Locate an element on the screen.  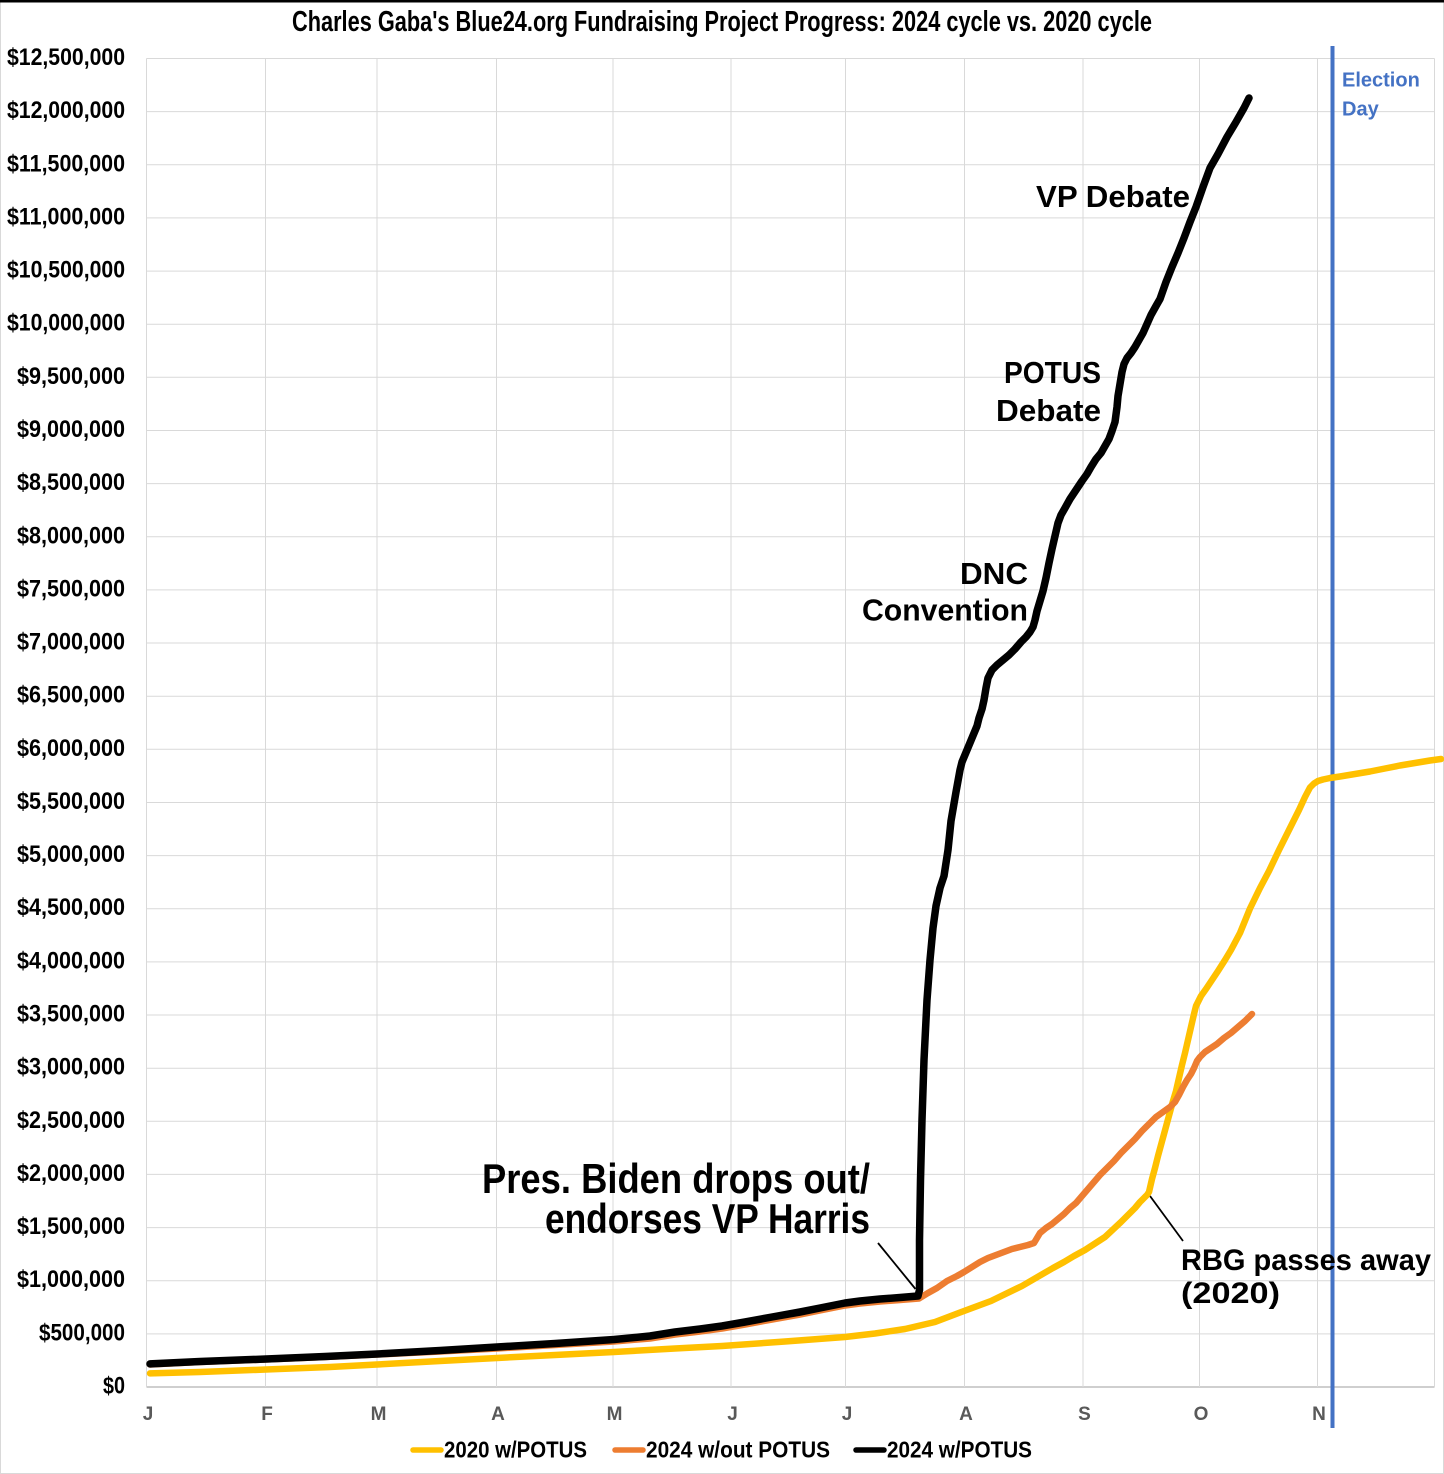
svg-text: RBG passes away is located at coordinates (1306, 1260).